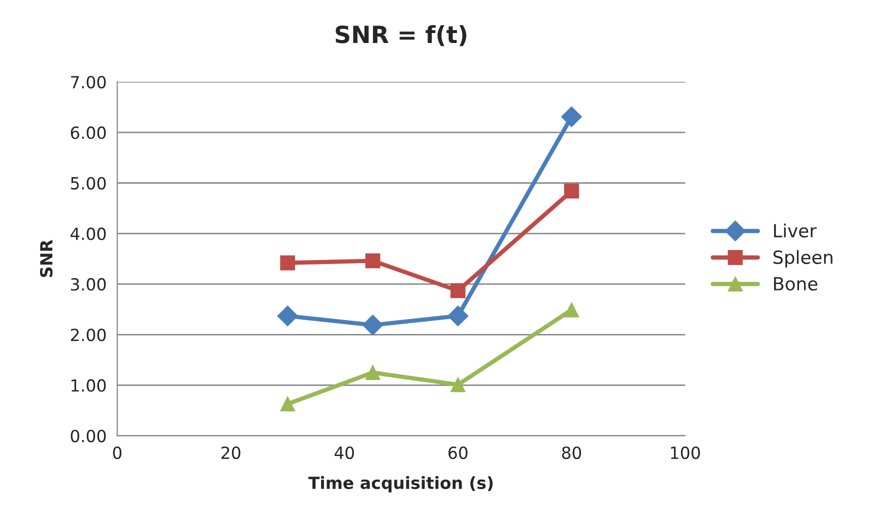 The height and width of the screenshot is (525, 875). I want to click on y-tick-label: 6.00, so click(88, 133).